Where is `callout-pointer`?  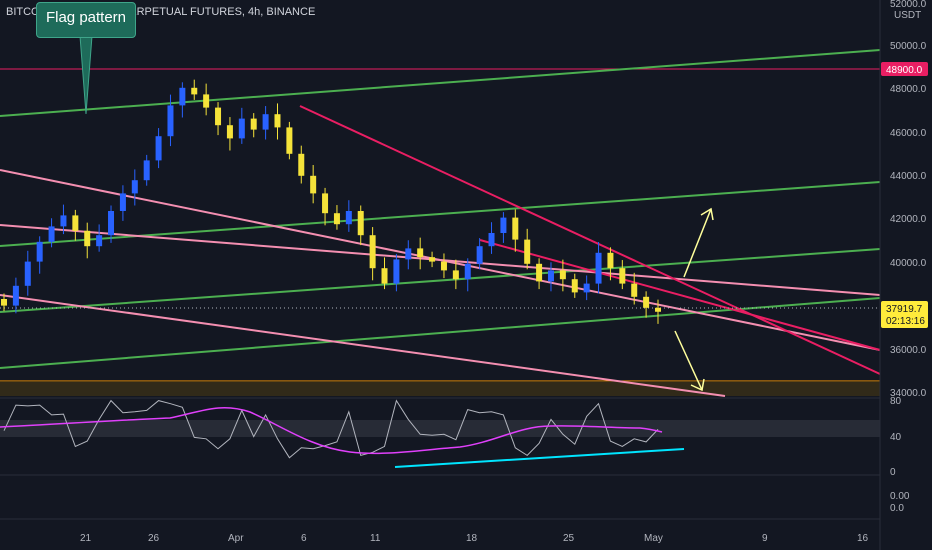 callout-pointer is located at coordinates (86, 75).